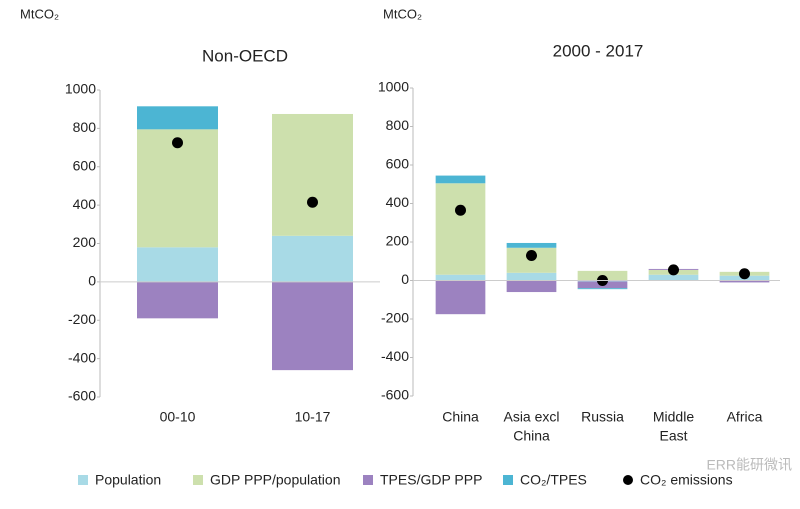 The image size is (800, 509). Describe the element at coordinates (602, 417) in the screenshot. I see `x-tick-label: Russia` at that location.